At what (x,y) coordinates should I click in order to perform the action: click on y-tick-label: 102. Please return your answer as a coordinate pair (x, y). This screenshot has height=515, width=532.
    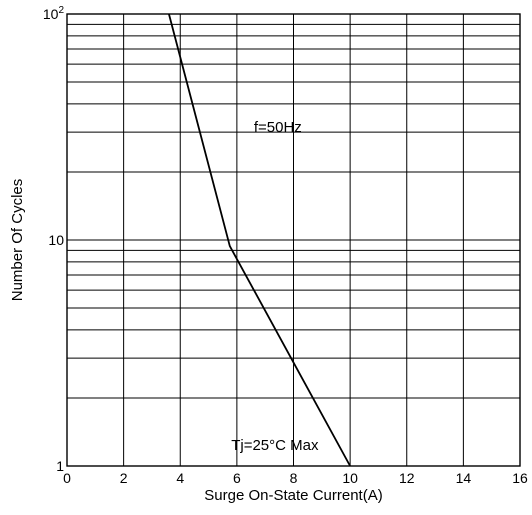
    Looking at the image, I should click on (54, 13).